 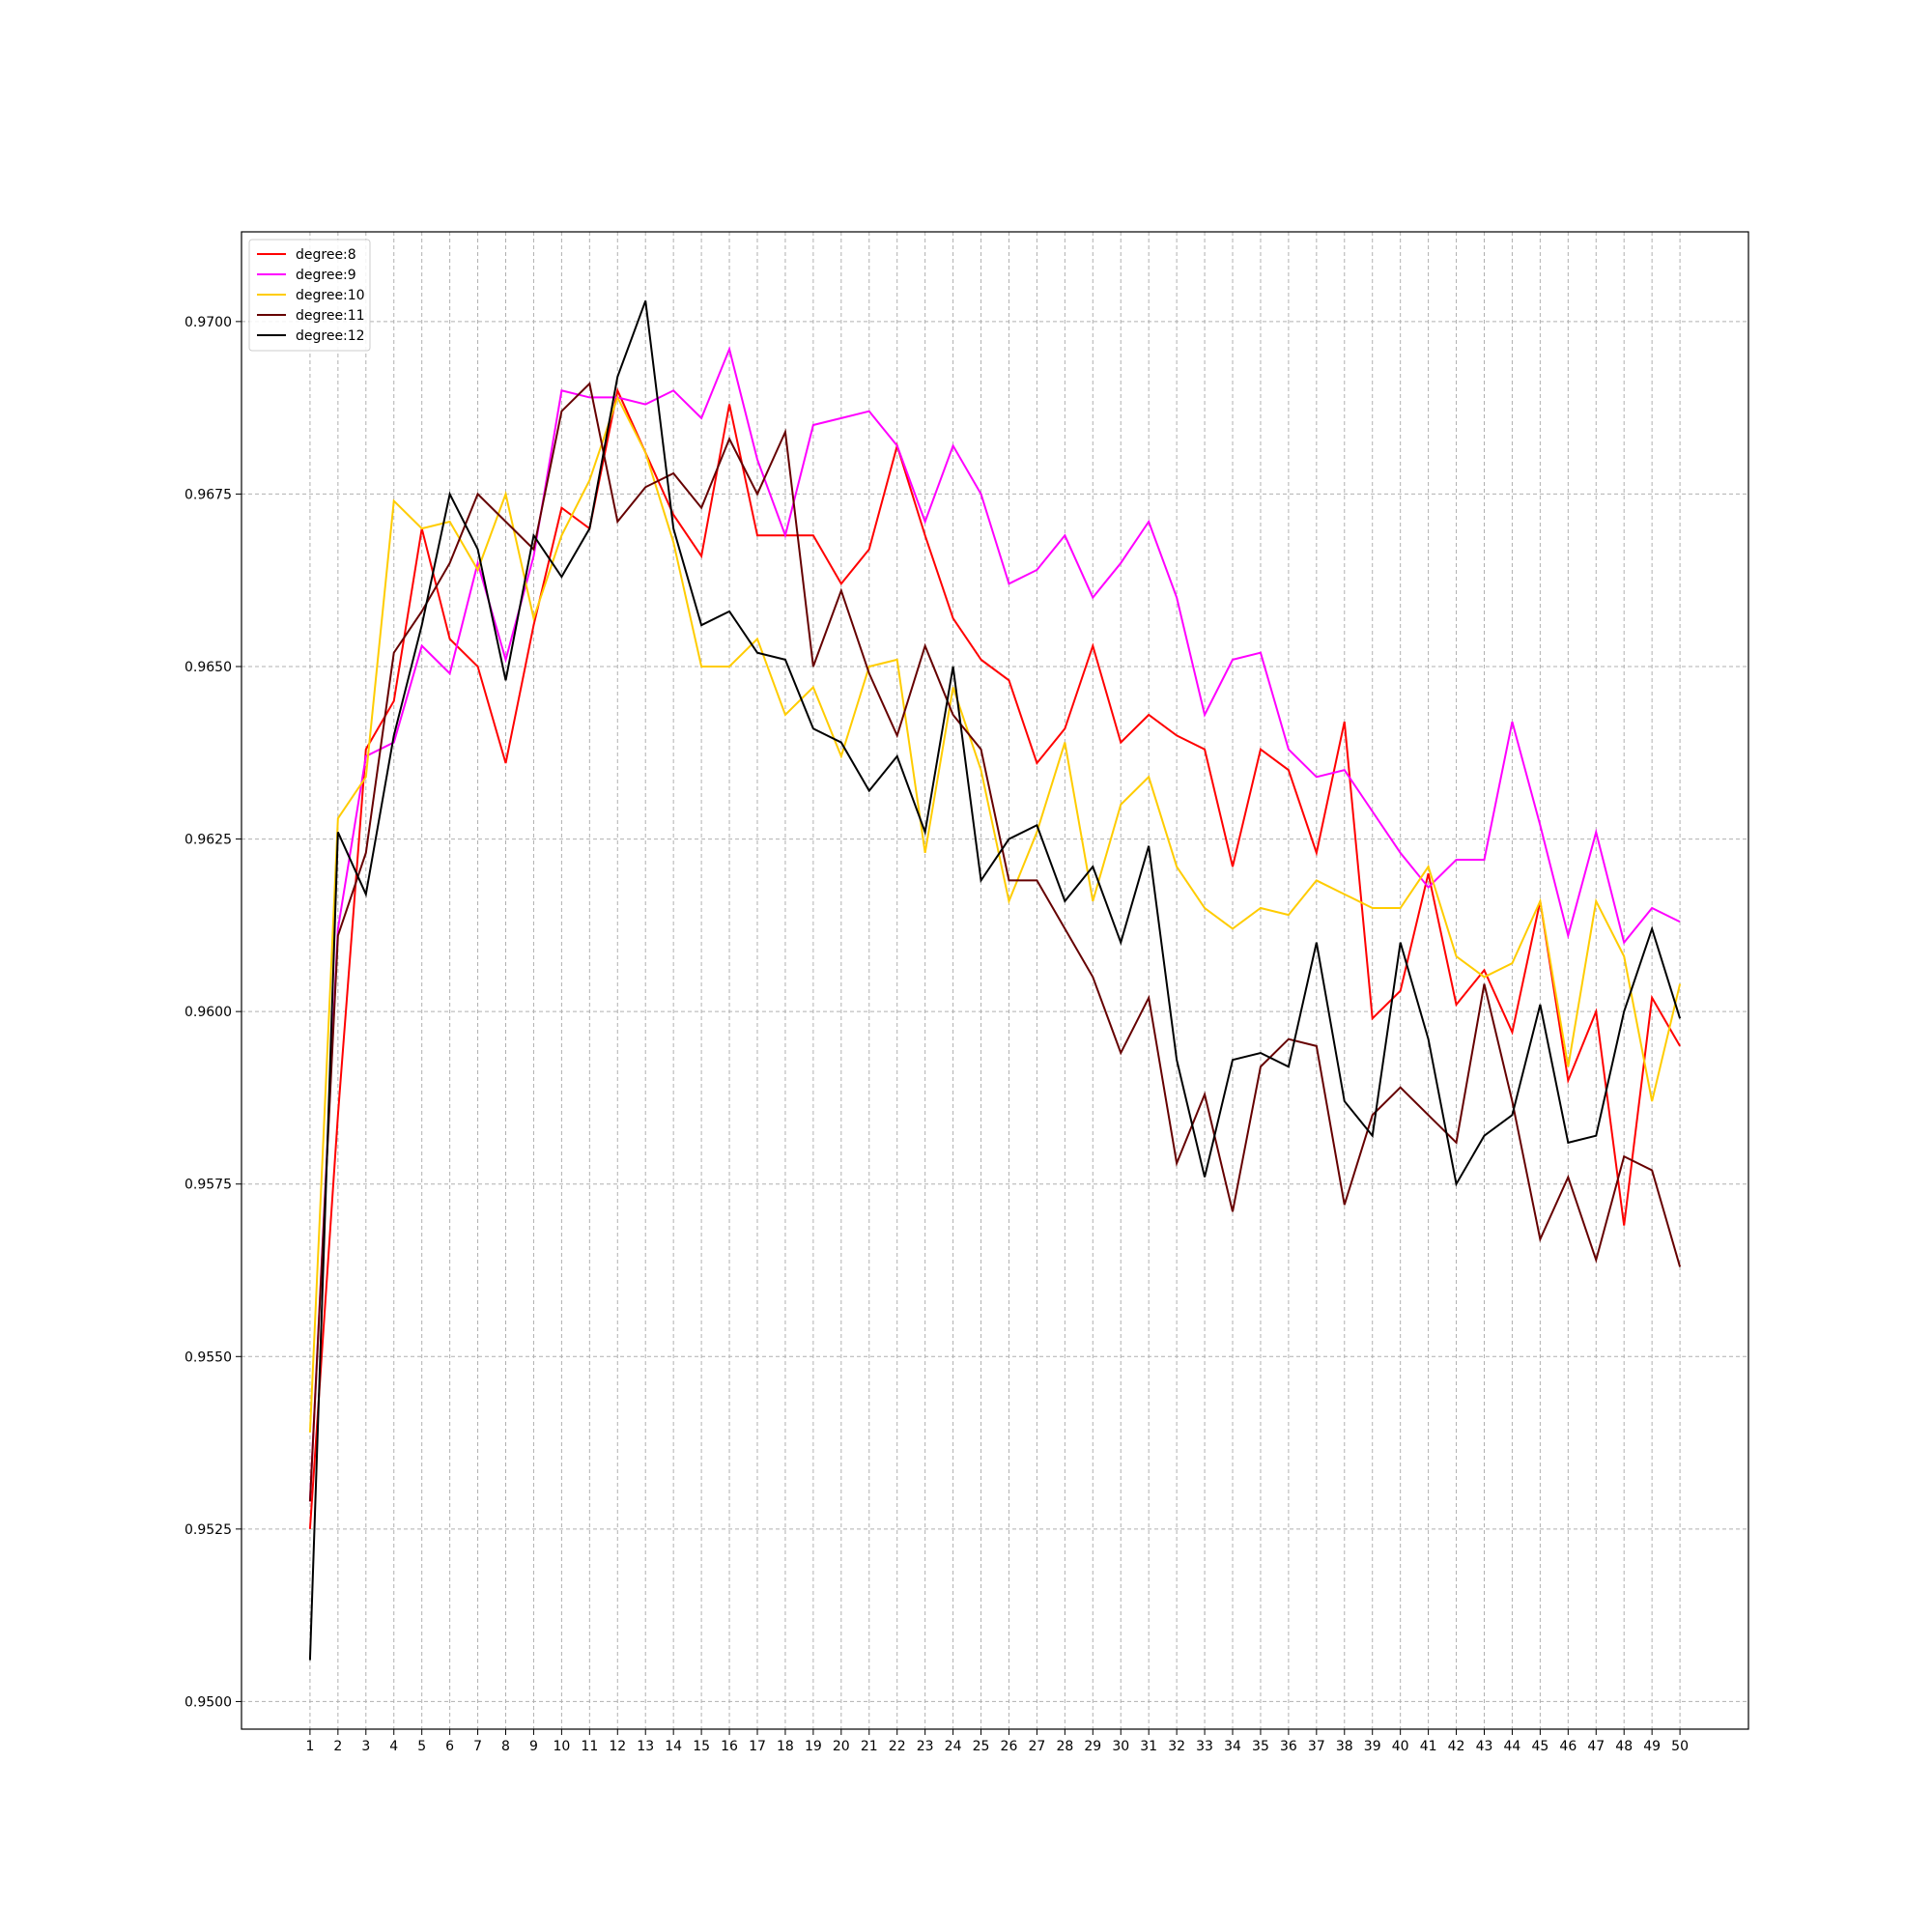 I want to click on x-tick-label: 6, so click(x=449, y=1746).